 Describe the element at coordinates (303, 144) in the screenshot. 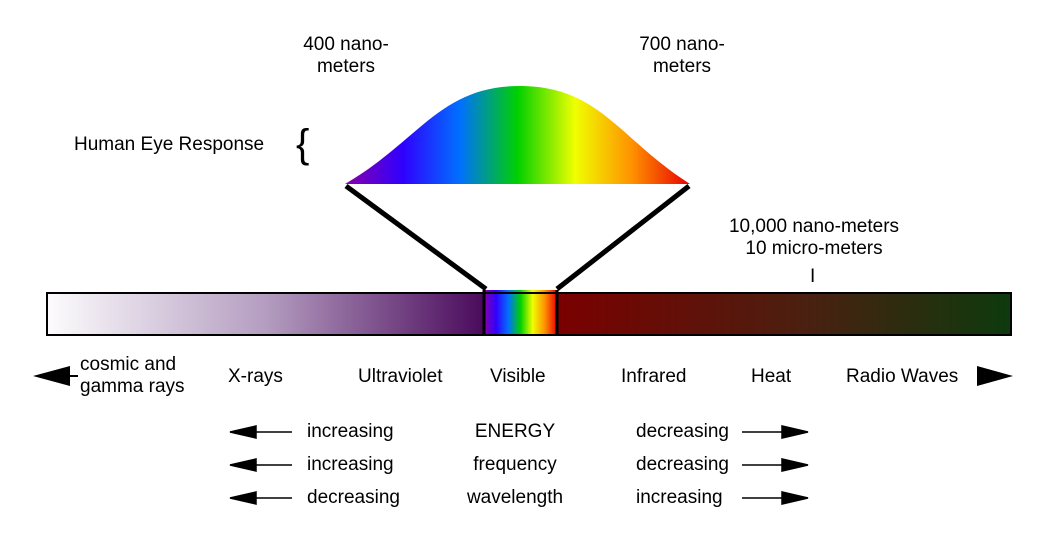

I see `brace-icon: {` at that location.